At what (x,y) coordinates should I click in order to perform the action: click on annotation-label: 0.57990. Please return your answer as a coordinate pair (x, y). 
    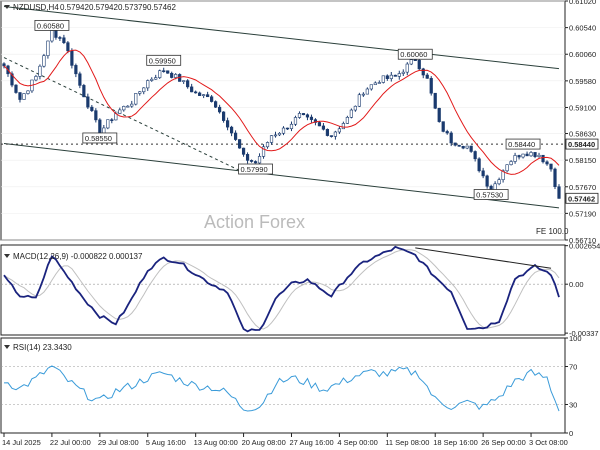
    Looking at the image, I should click on (254, 169).